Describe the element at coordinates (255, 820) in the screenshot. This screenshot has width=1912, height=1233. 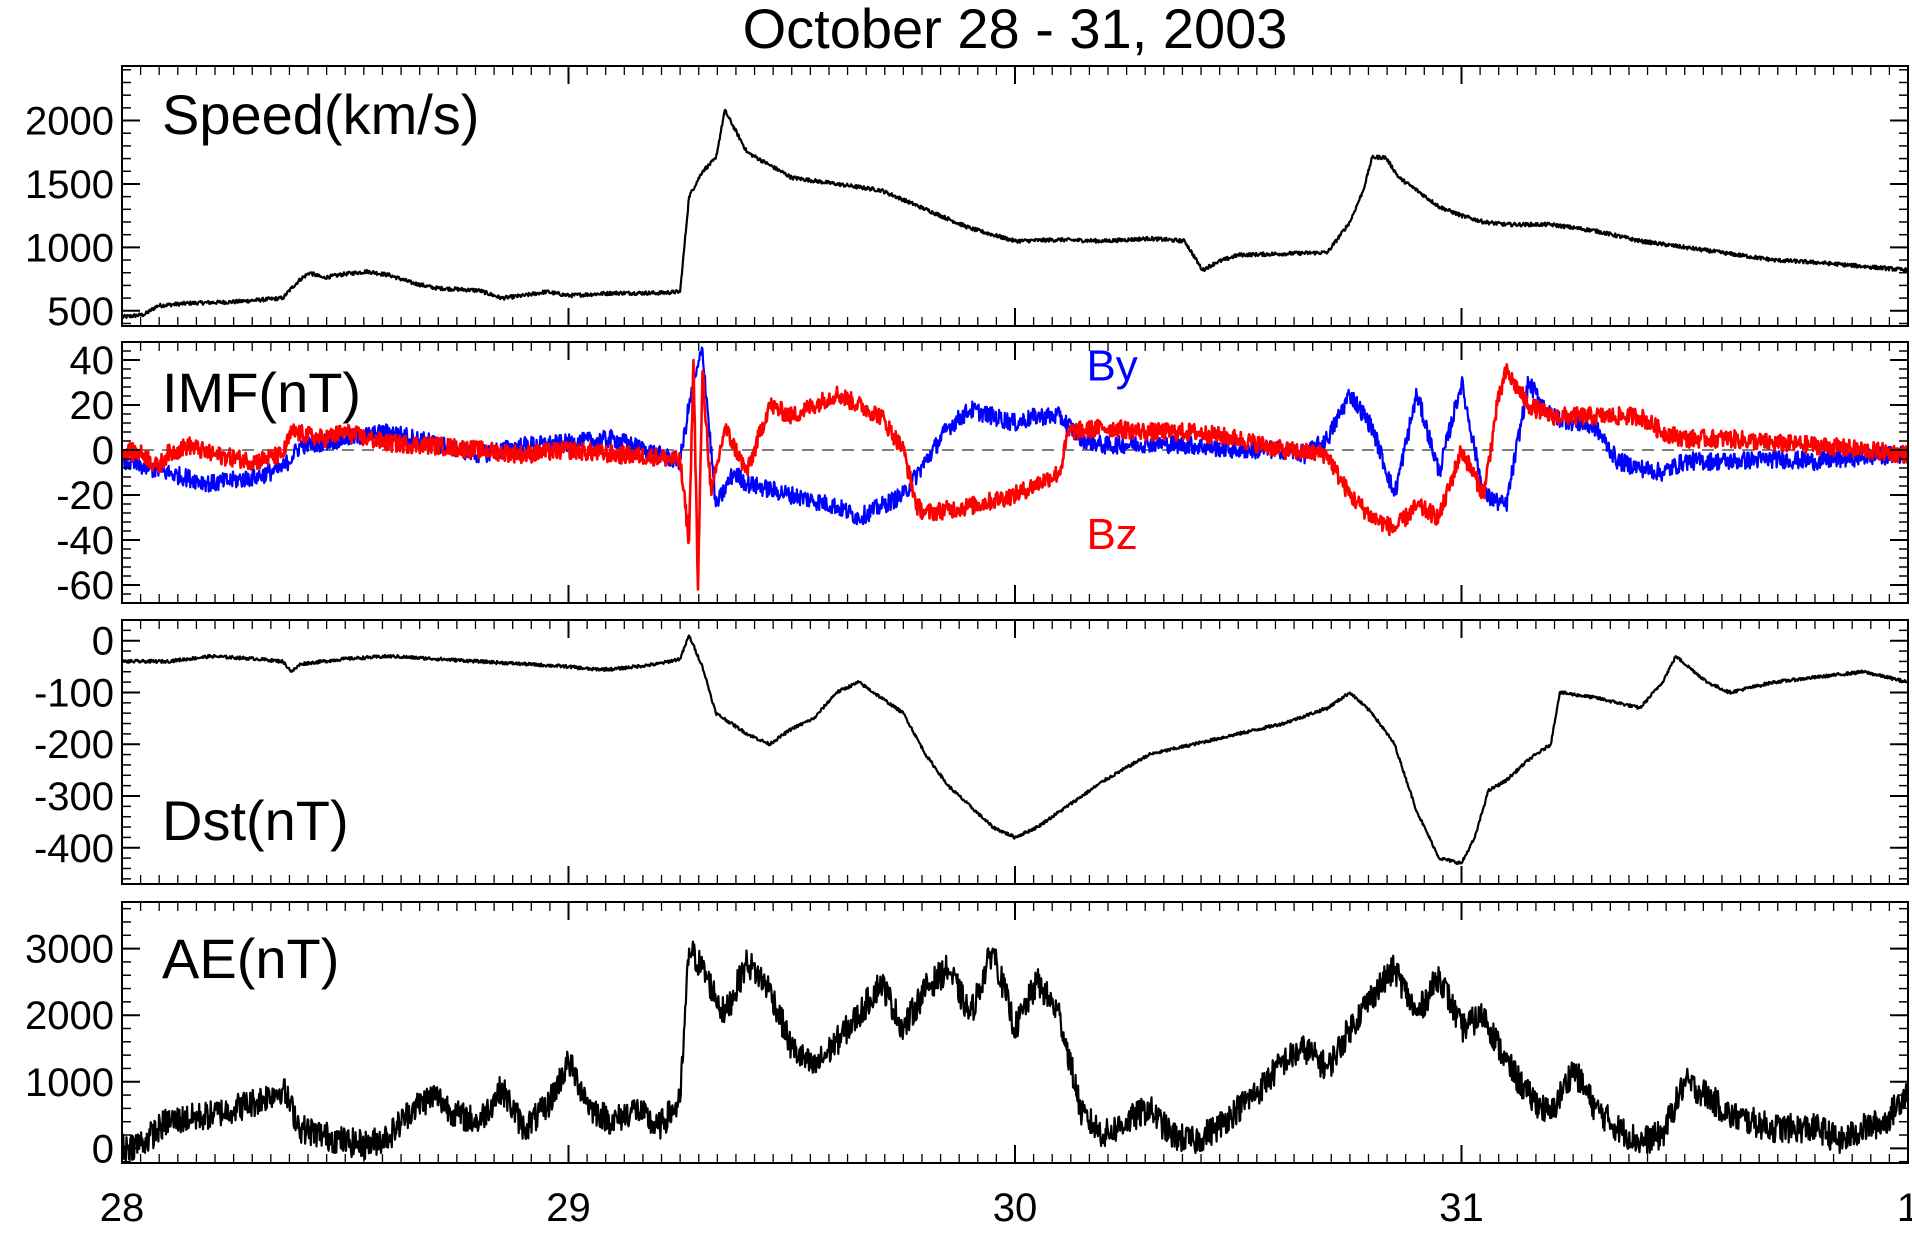
I see `panel-label-dst: Dst(nT)` at that location.